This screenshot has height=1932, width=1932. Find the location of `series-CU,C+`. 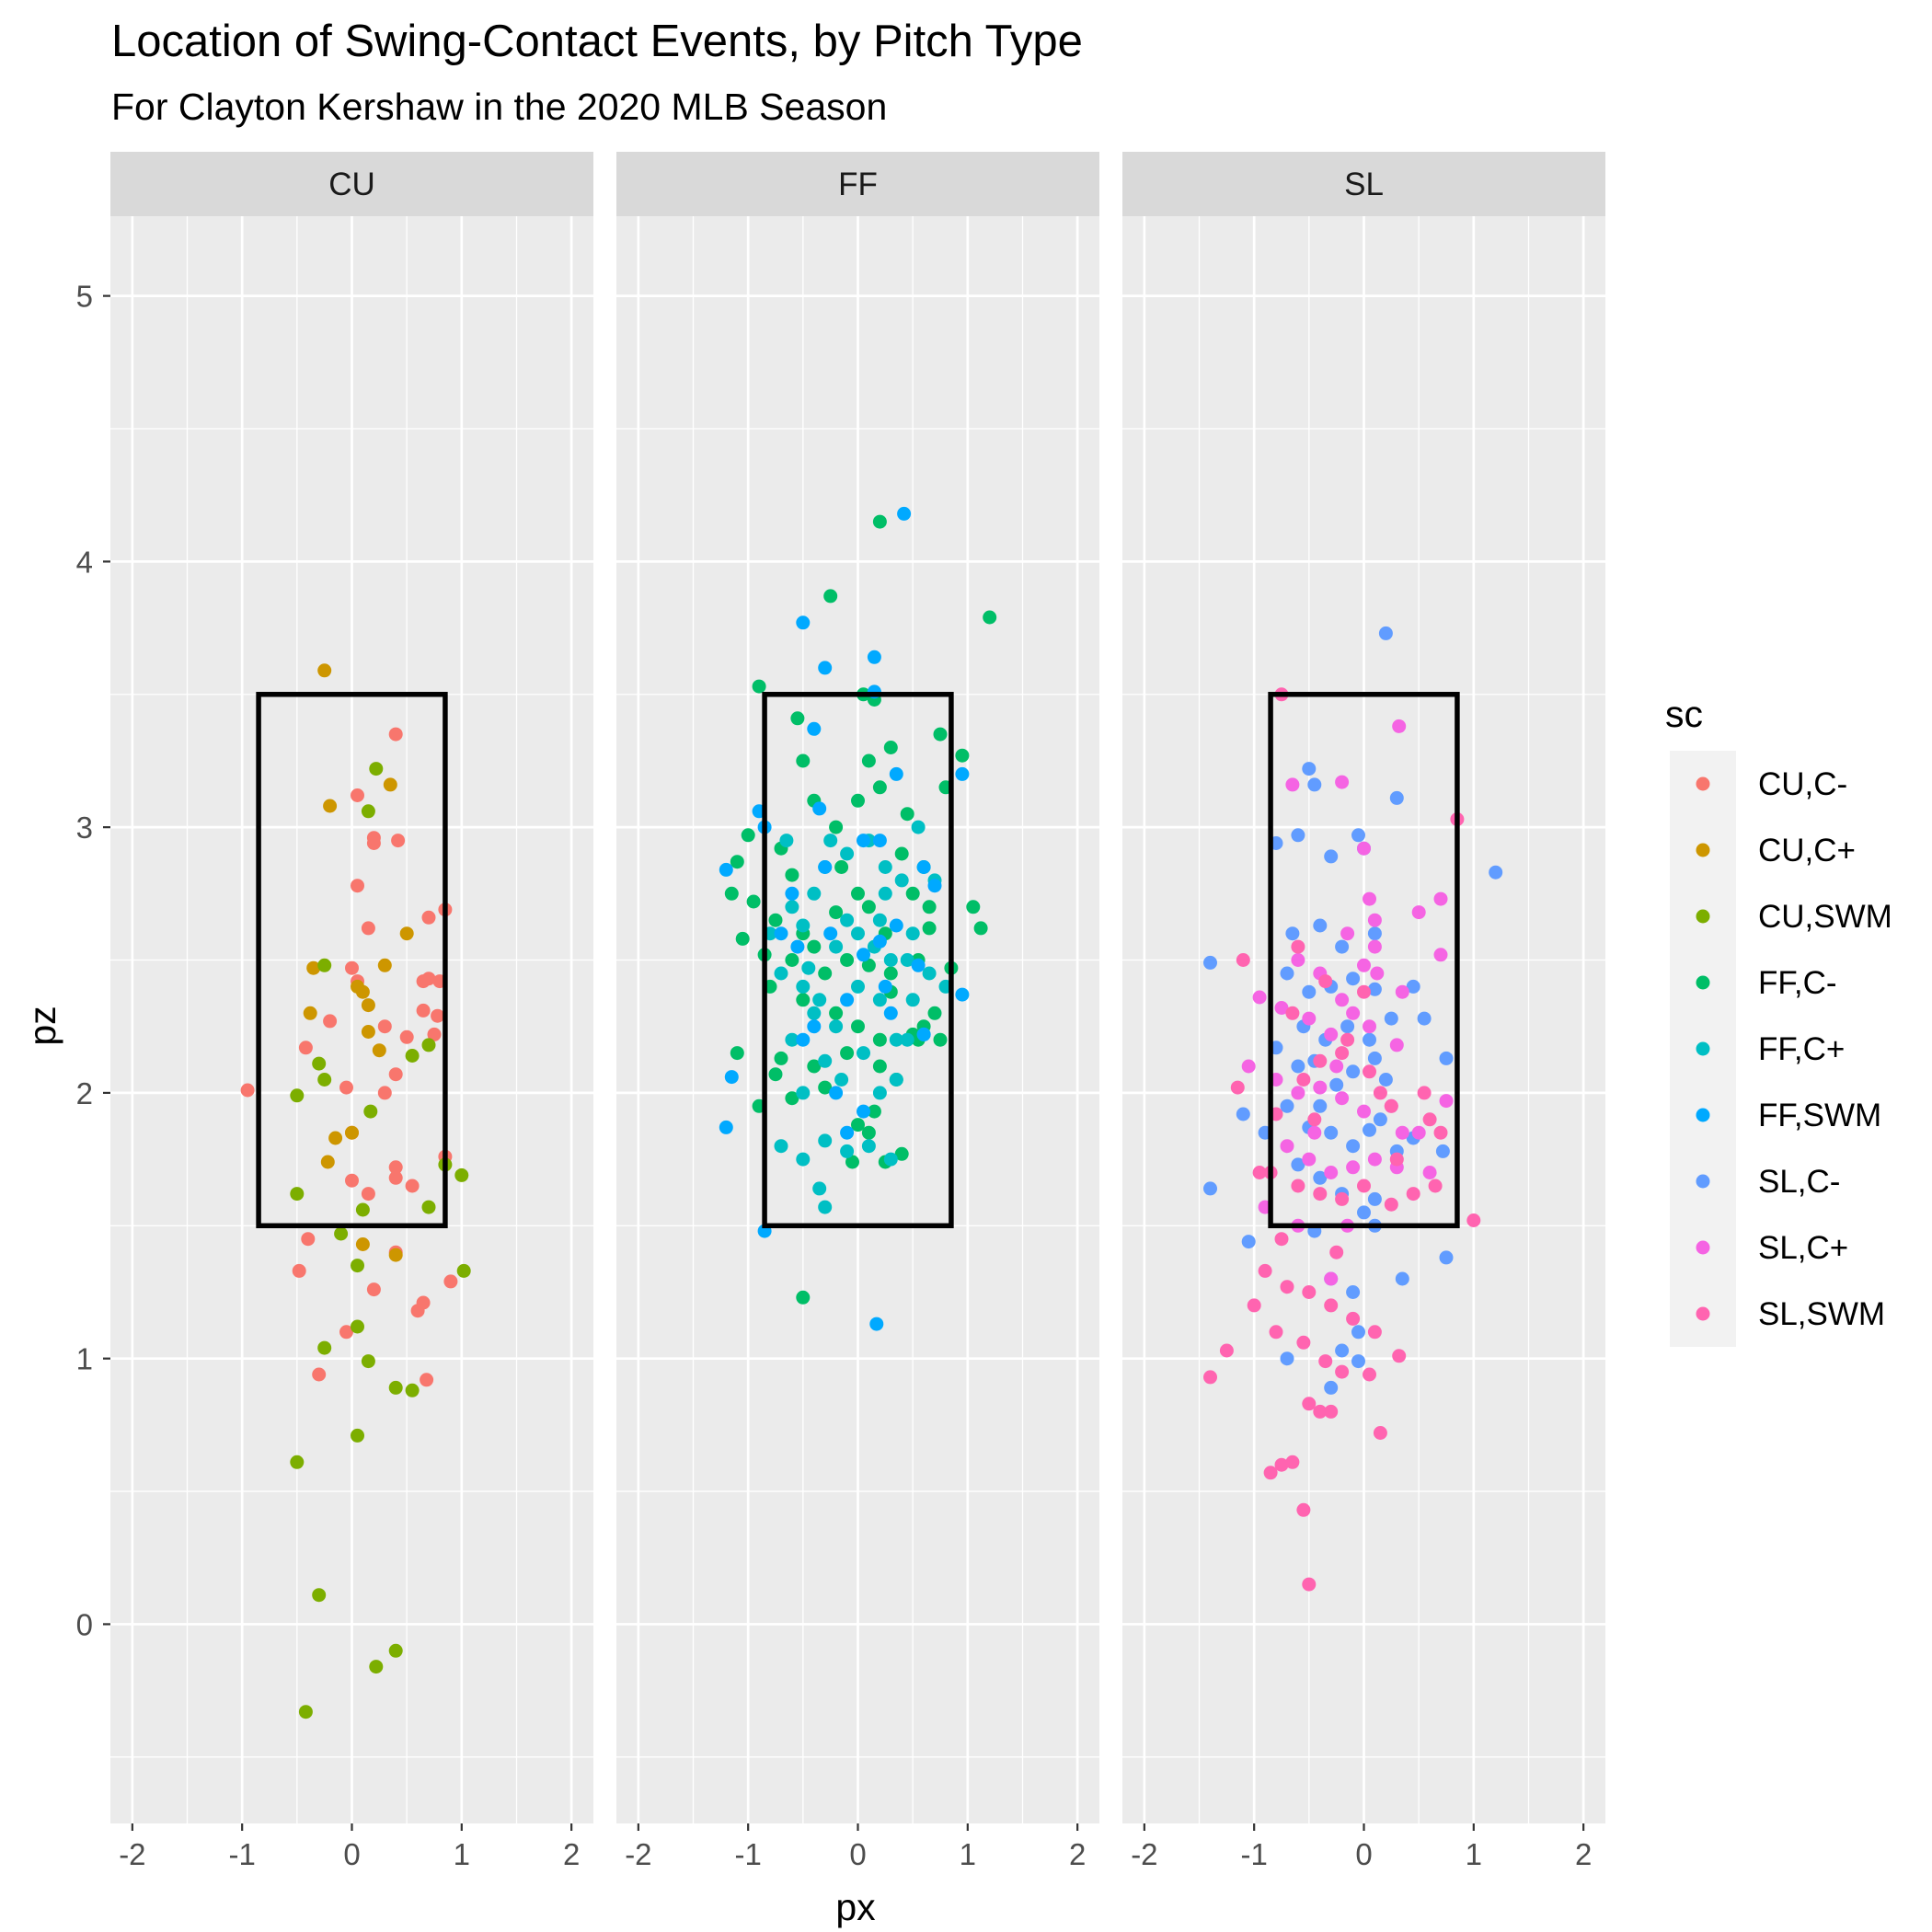

series-CU,C+ is located at coordinates (358, 962).